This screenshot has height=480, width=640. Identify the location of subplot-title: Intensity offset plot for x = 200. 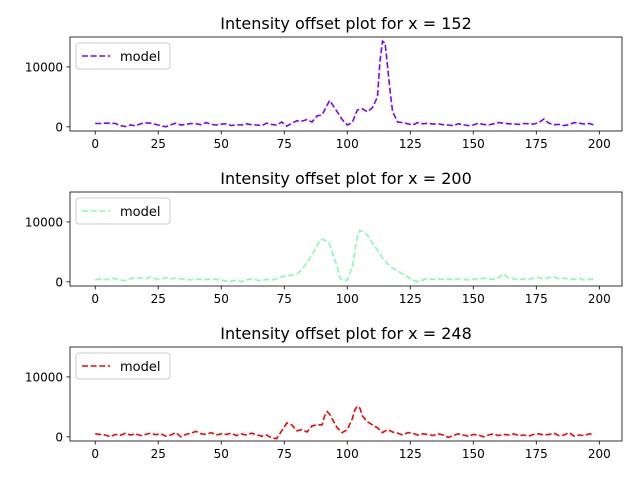
(346, 178).